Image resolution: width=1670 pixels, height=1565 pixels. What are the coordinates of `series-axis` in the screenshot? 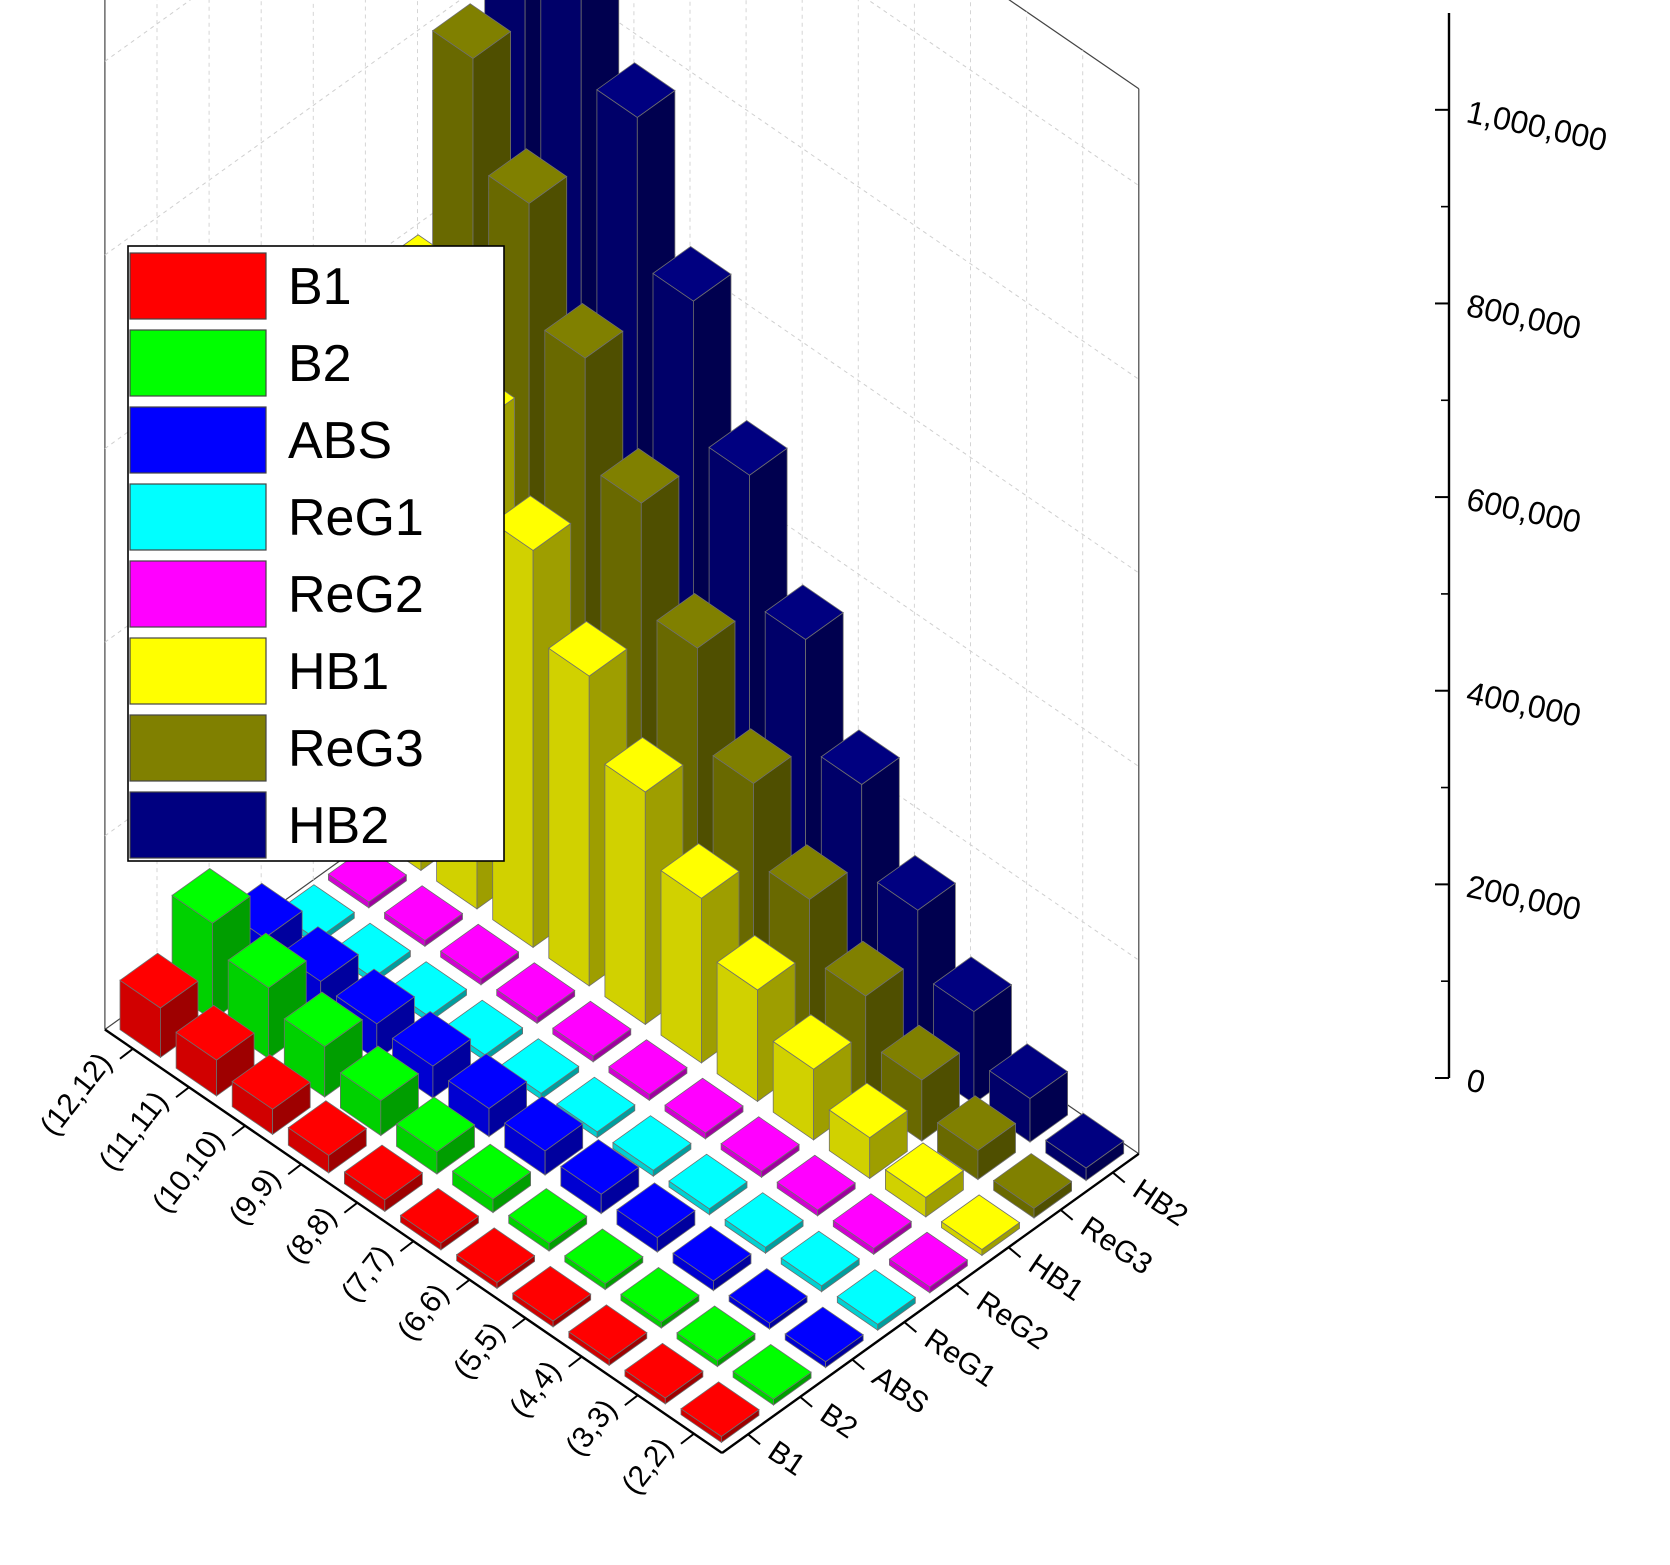 It's located at (930, 1303).